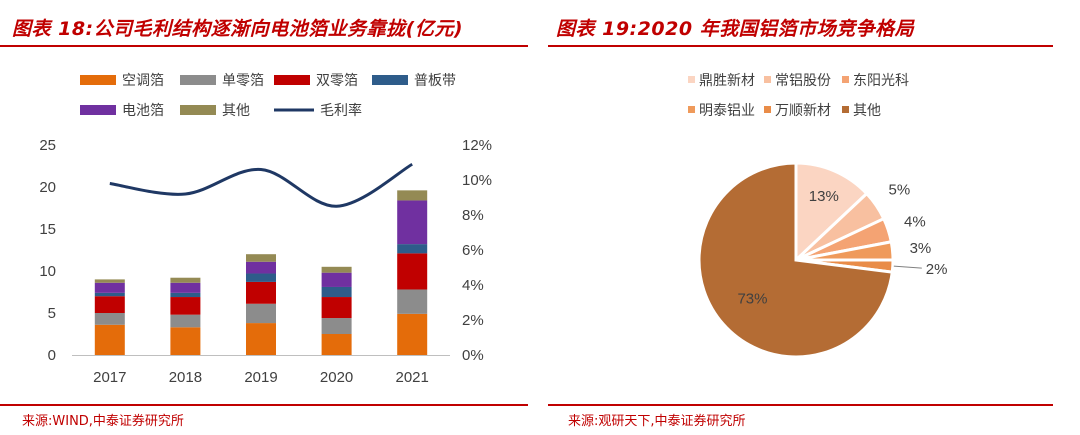 The width and height of the screenshot is (1080, 435). Describe the element at coordinates (921, 248) in the screenshot. I see `pie-value-label: 3%` at that location.